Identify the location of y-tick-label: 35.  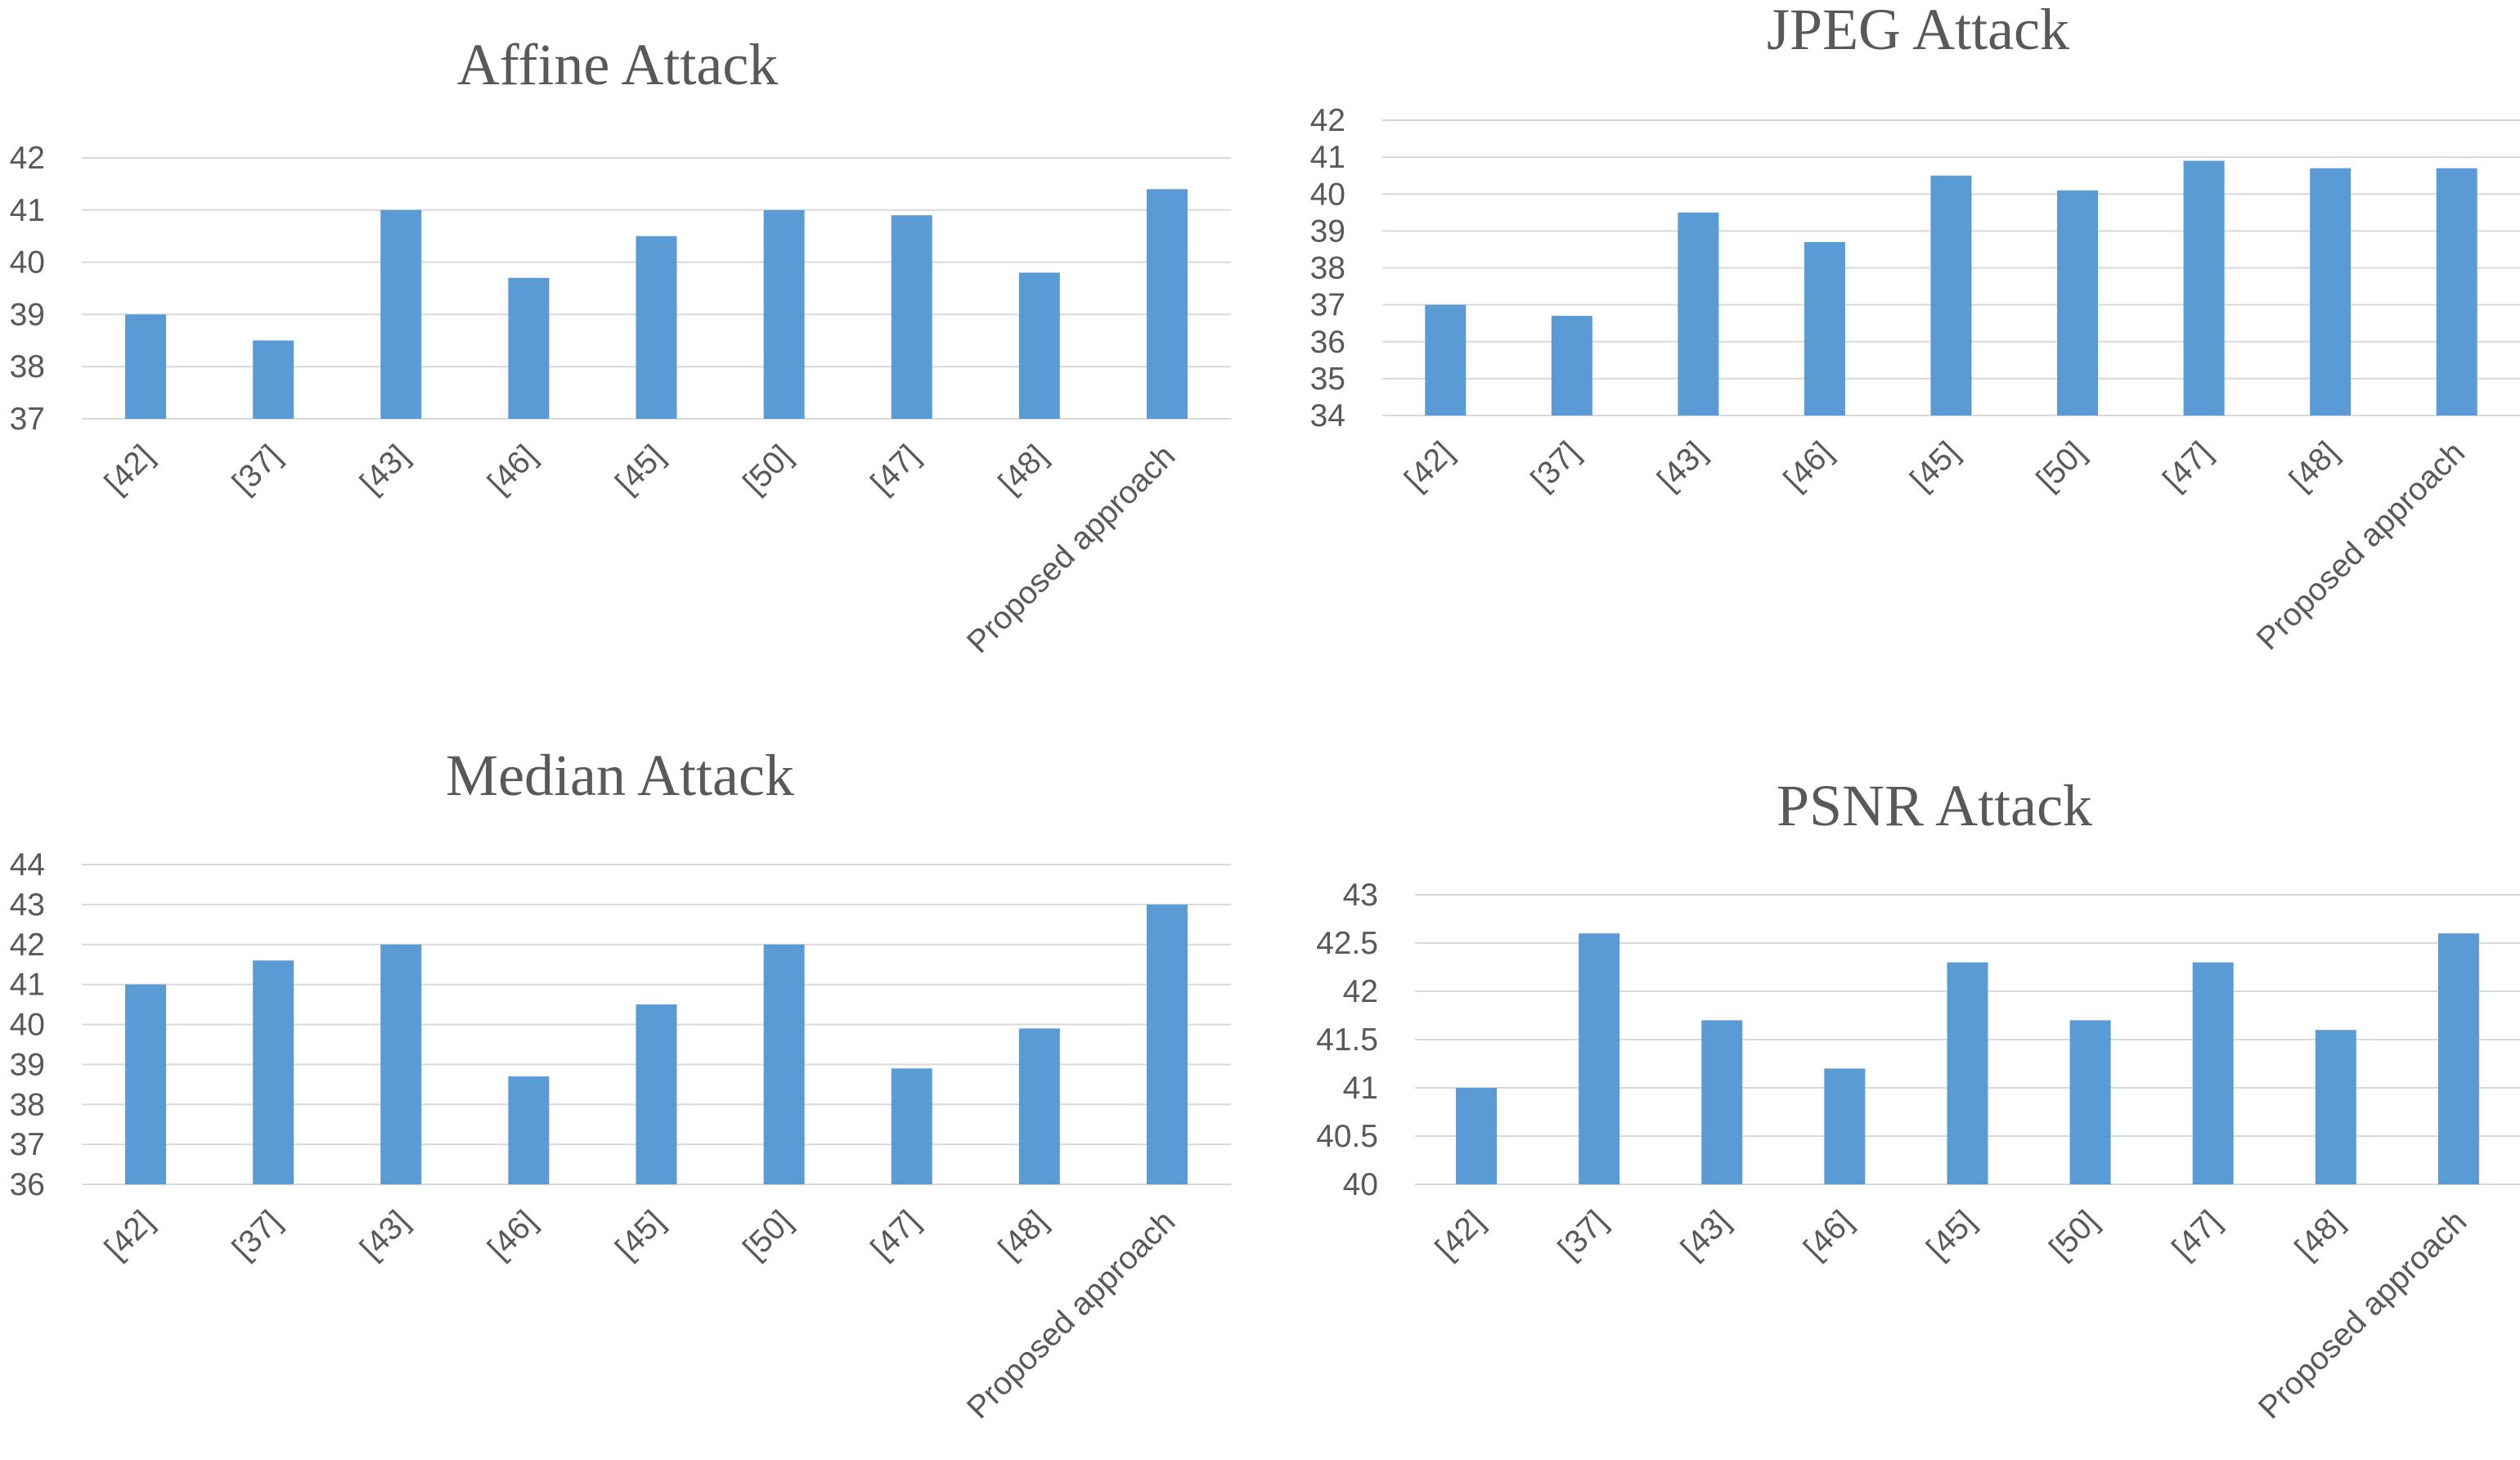
(1327, 379).